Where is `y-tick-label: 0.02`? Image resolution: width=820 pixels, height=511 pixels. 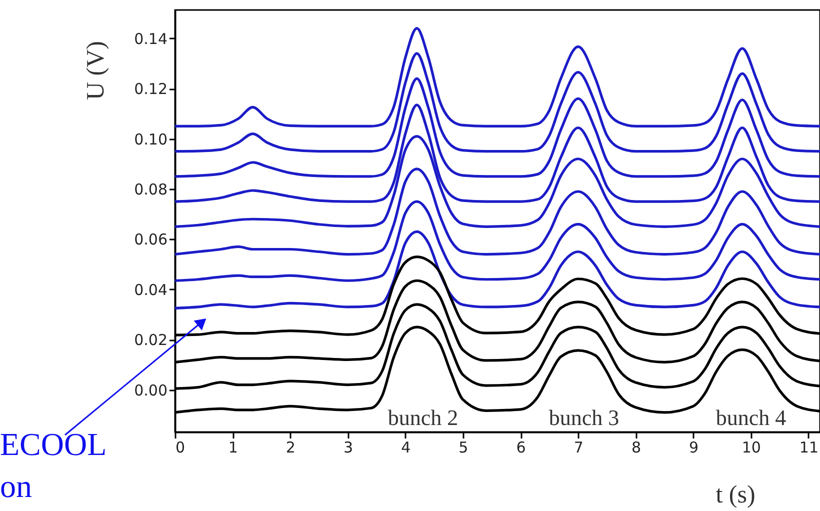 y-tick-label: 0.02 is located at coordinates (151, 340).